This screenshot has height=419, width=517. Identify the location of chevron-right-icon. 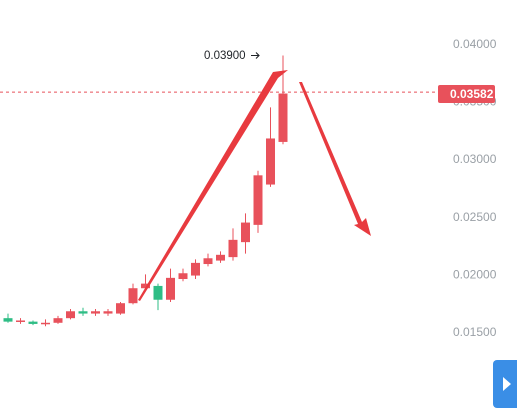
(506, 384).